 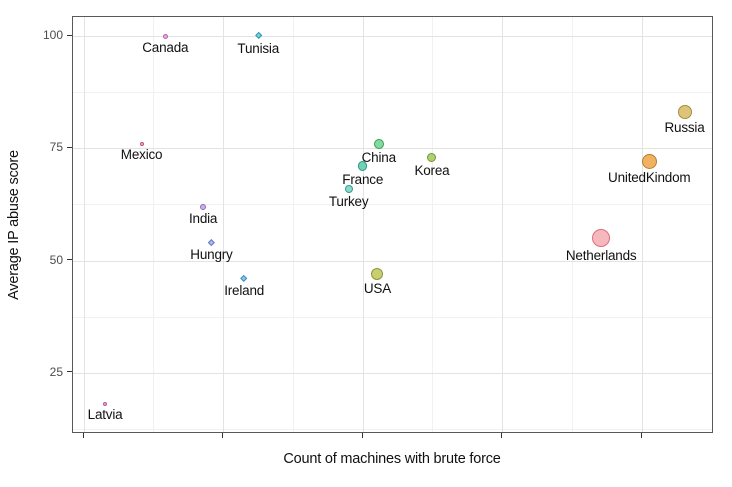 I want to click on data-point-usa, so click(x=377, y=274).